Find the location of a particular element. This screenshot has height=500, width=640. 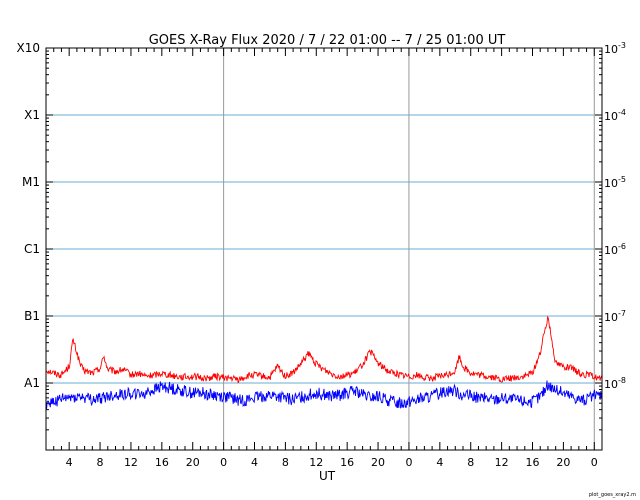

x-axis-label: UT is located at coordinates (327, 476).